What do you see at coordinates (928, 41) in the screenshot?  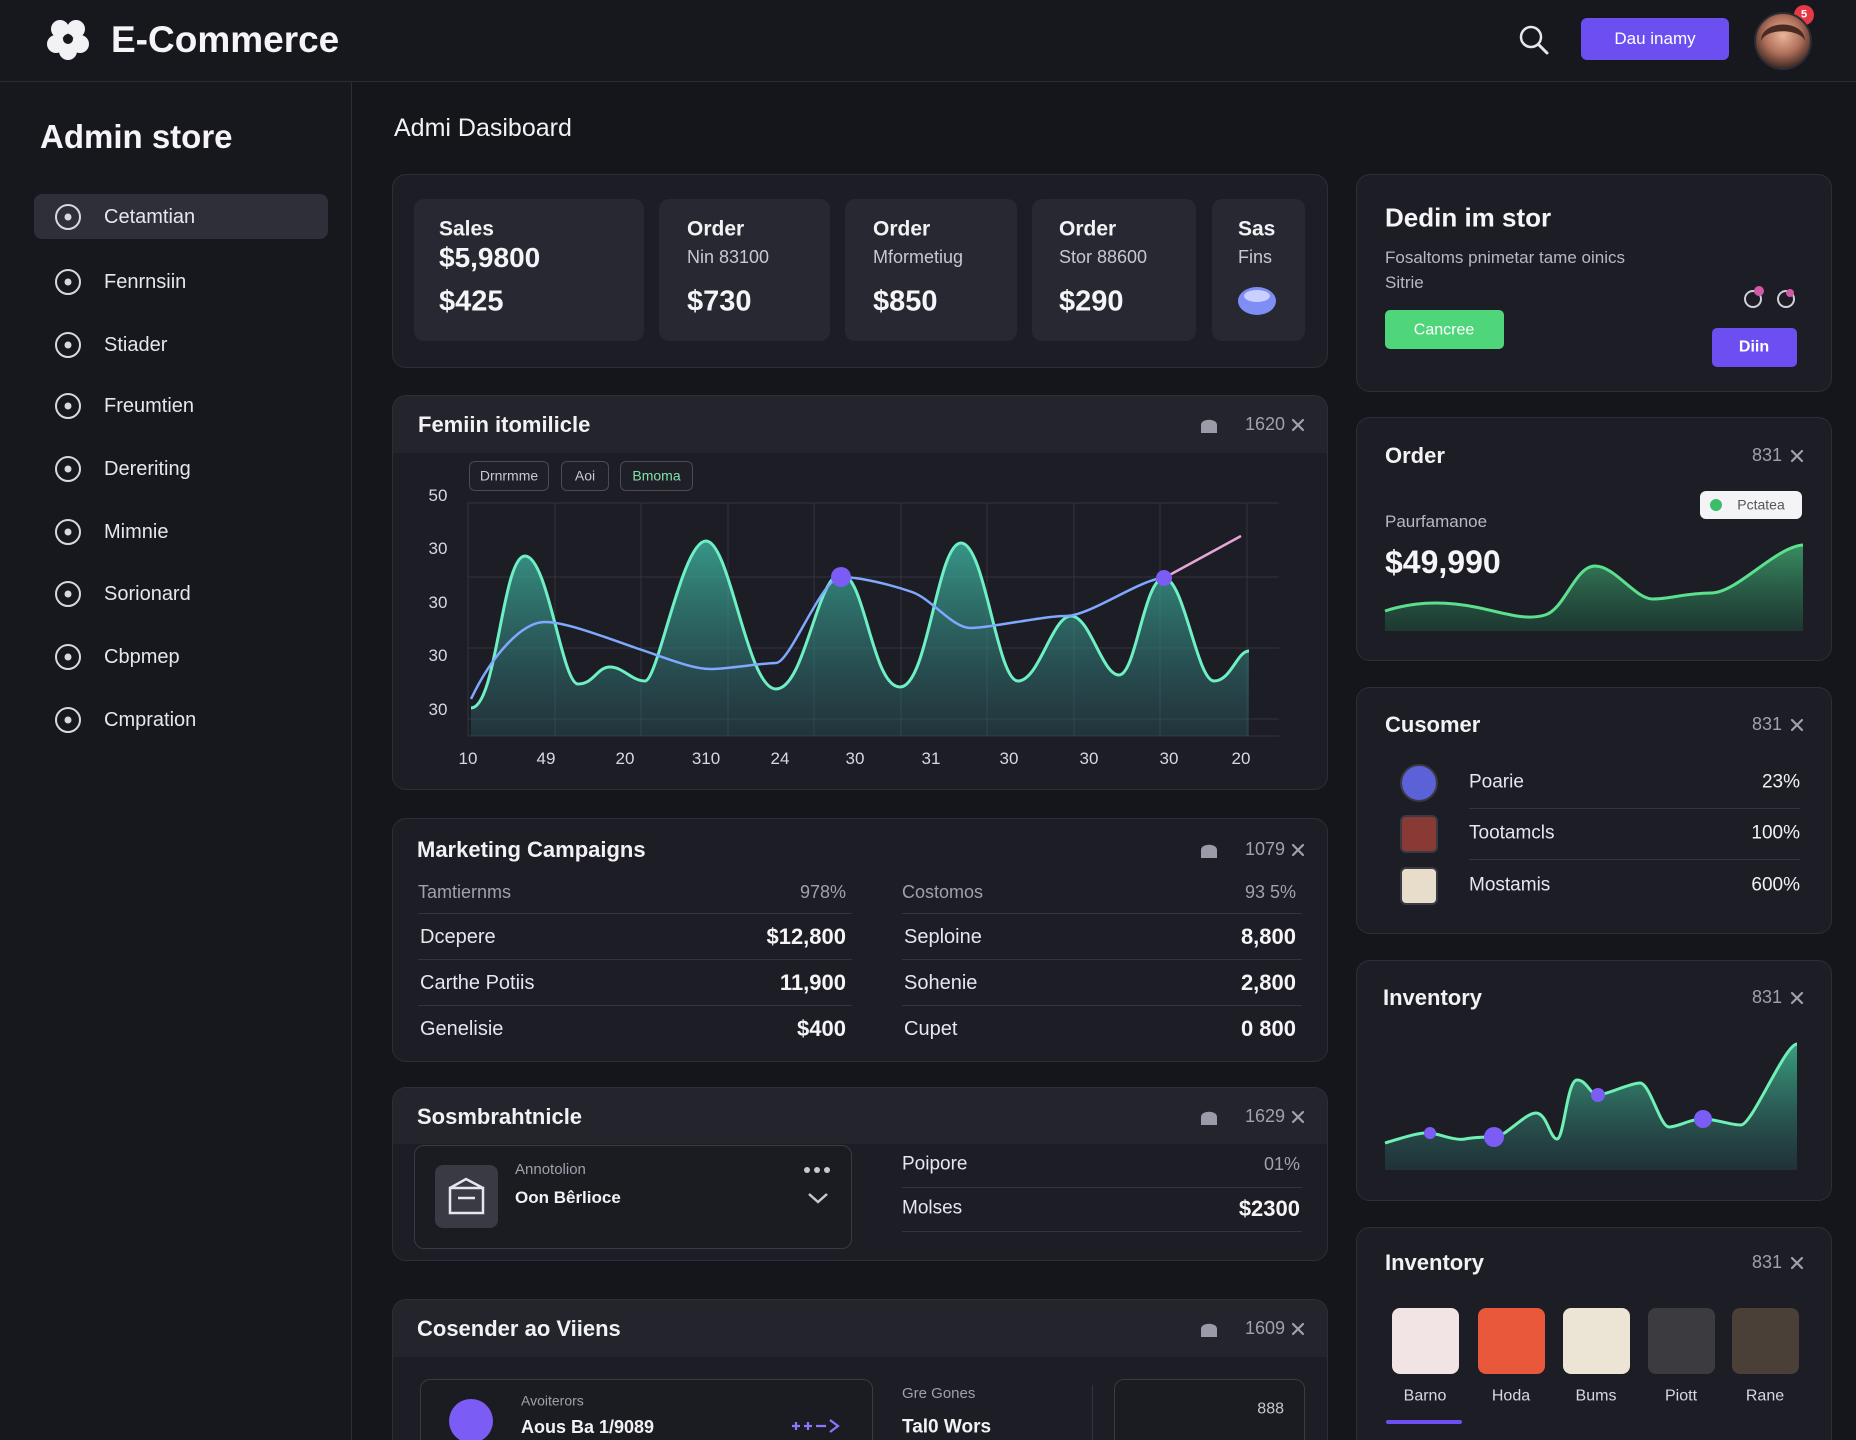 I see `top-bar` at bounding box center [928, 41].